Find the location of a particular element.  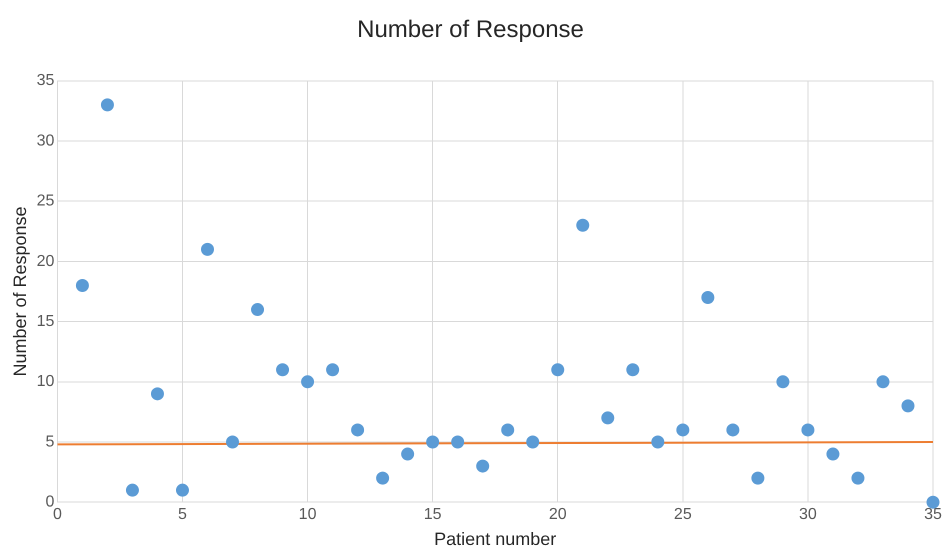

x-tick-label: 35 is located at coordinates (933, 515).